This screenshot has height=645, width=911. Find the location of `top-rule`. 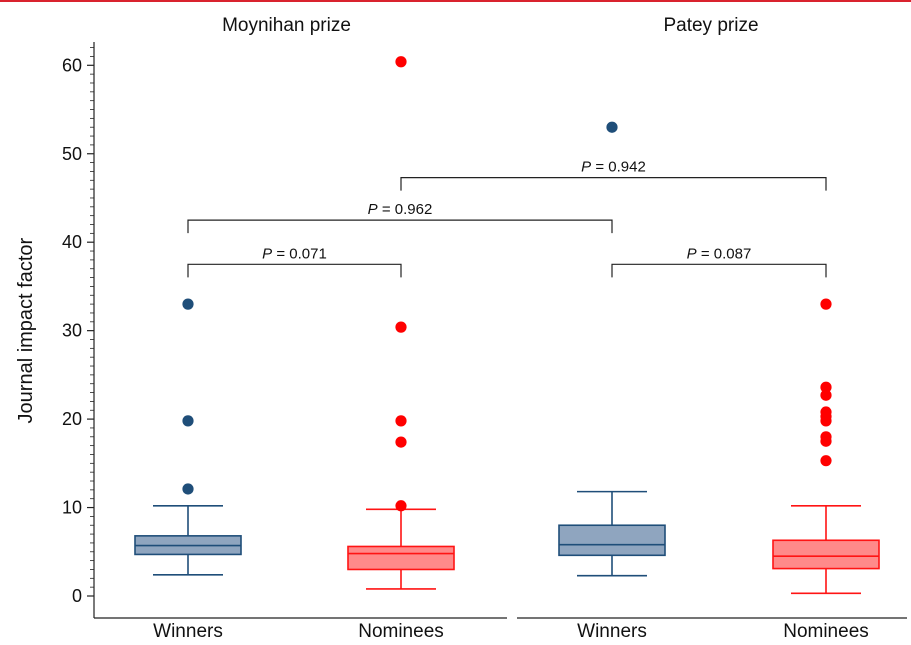

top-rule is located at coordinates (455, 1).